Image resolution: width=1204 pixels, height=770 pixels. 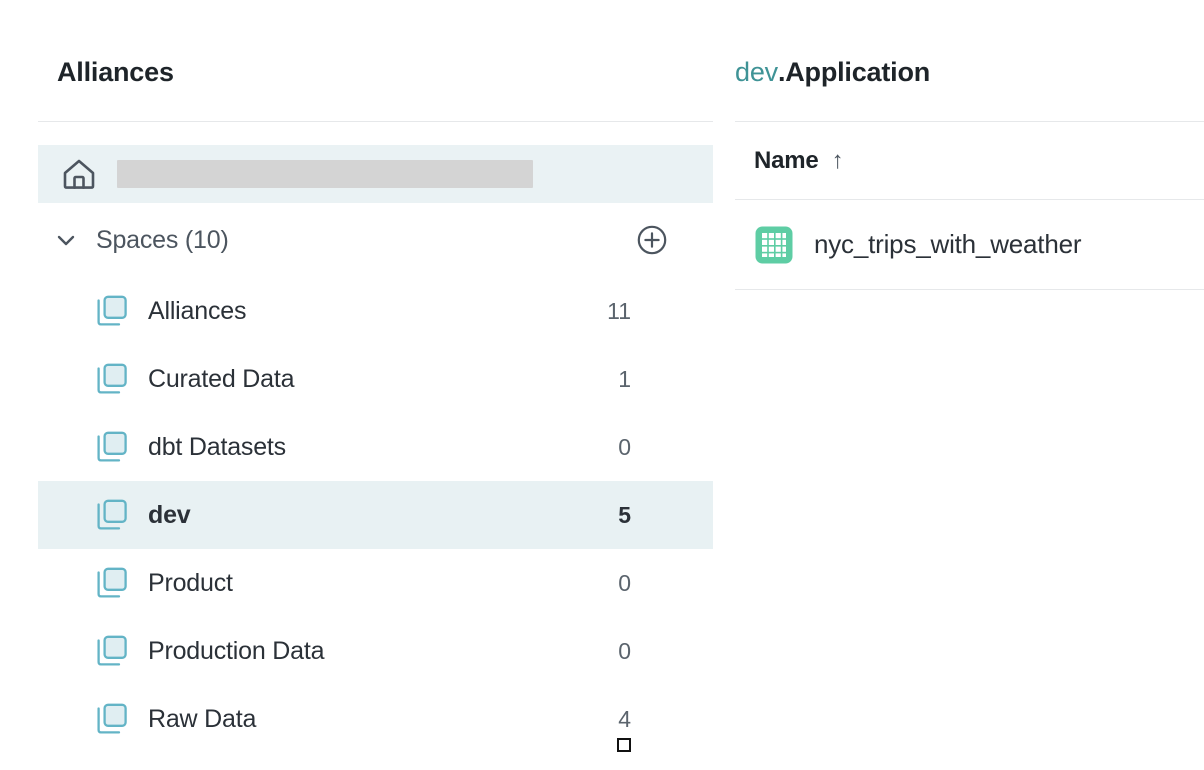 I want to click on dataset-table-icon, so click(x=774, y=245).